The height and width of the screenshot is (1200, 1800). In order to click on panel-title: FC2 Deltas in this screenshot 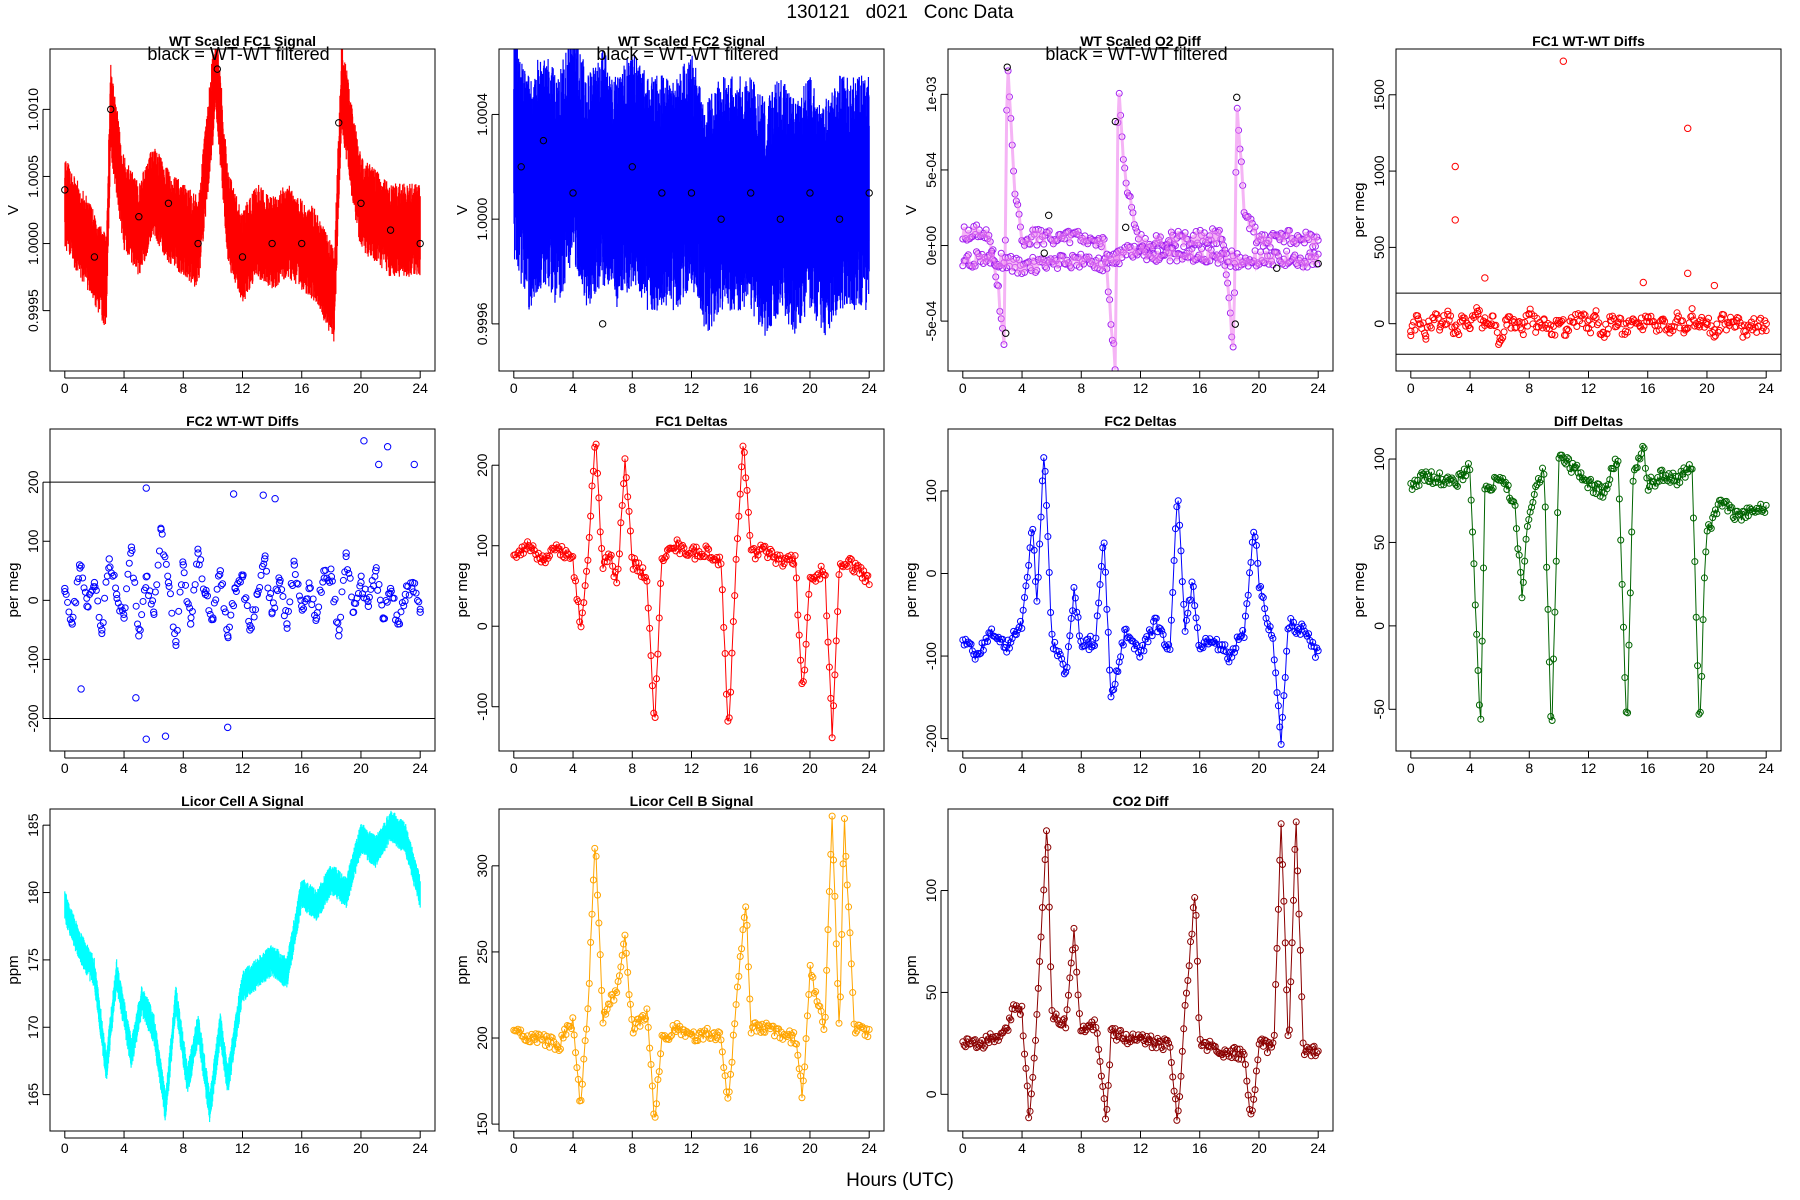, I will do `click(1140, 421)`.